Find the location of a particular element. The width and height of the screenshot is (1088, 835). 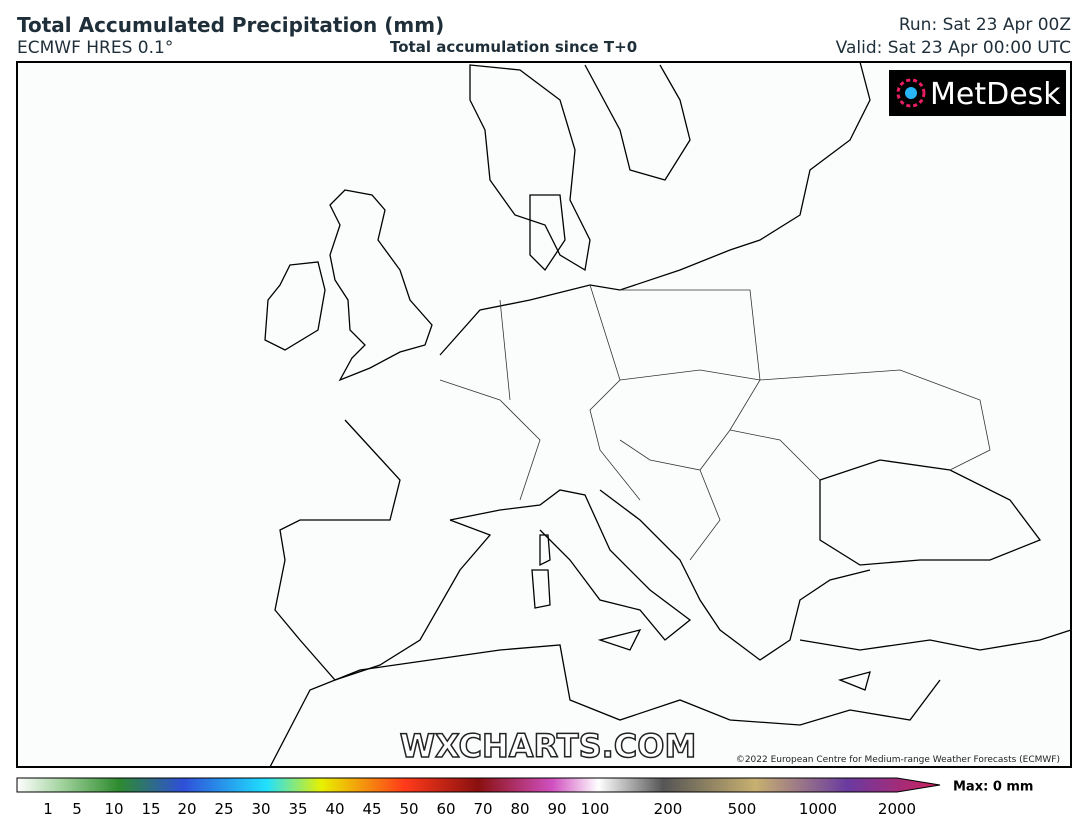

colorbar-tick-label: 50 is located at coordinates (408, 809).